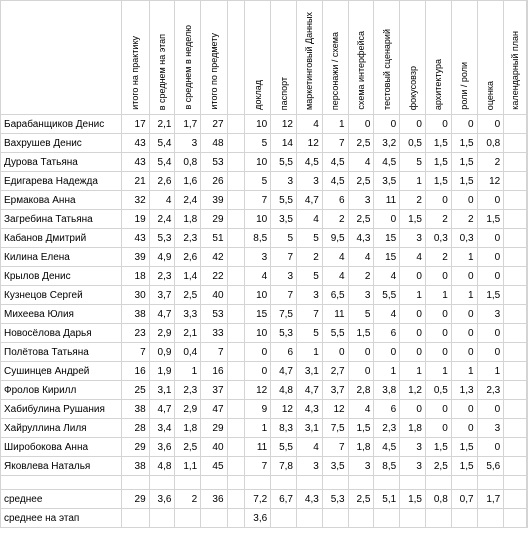 This screenshot has height=552, width=528. What do you see at coordinates (61, 352) in the screenshot?
I see `student-name: Полётова Татьяна` at bounding box center [61, 352].